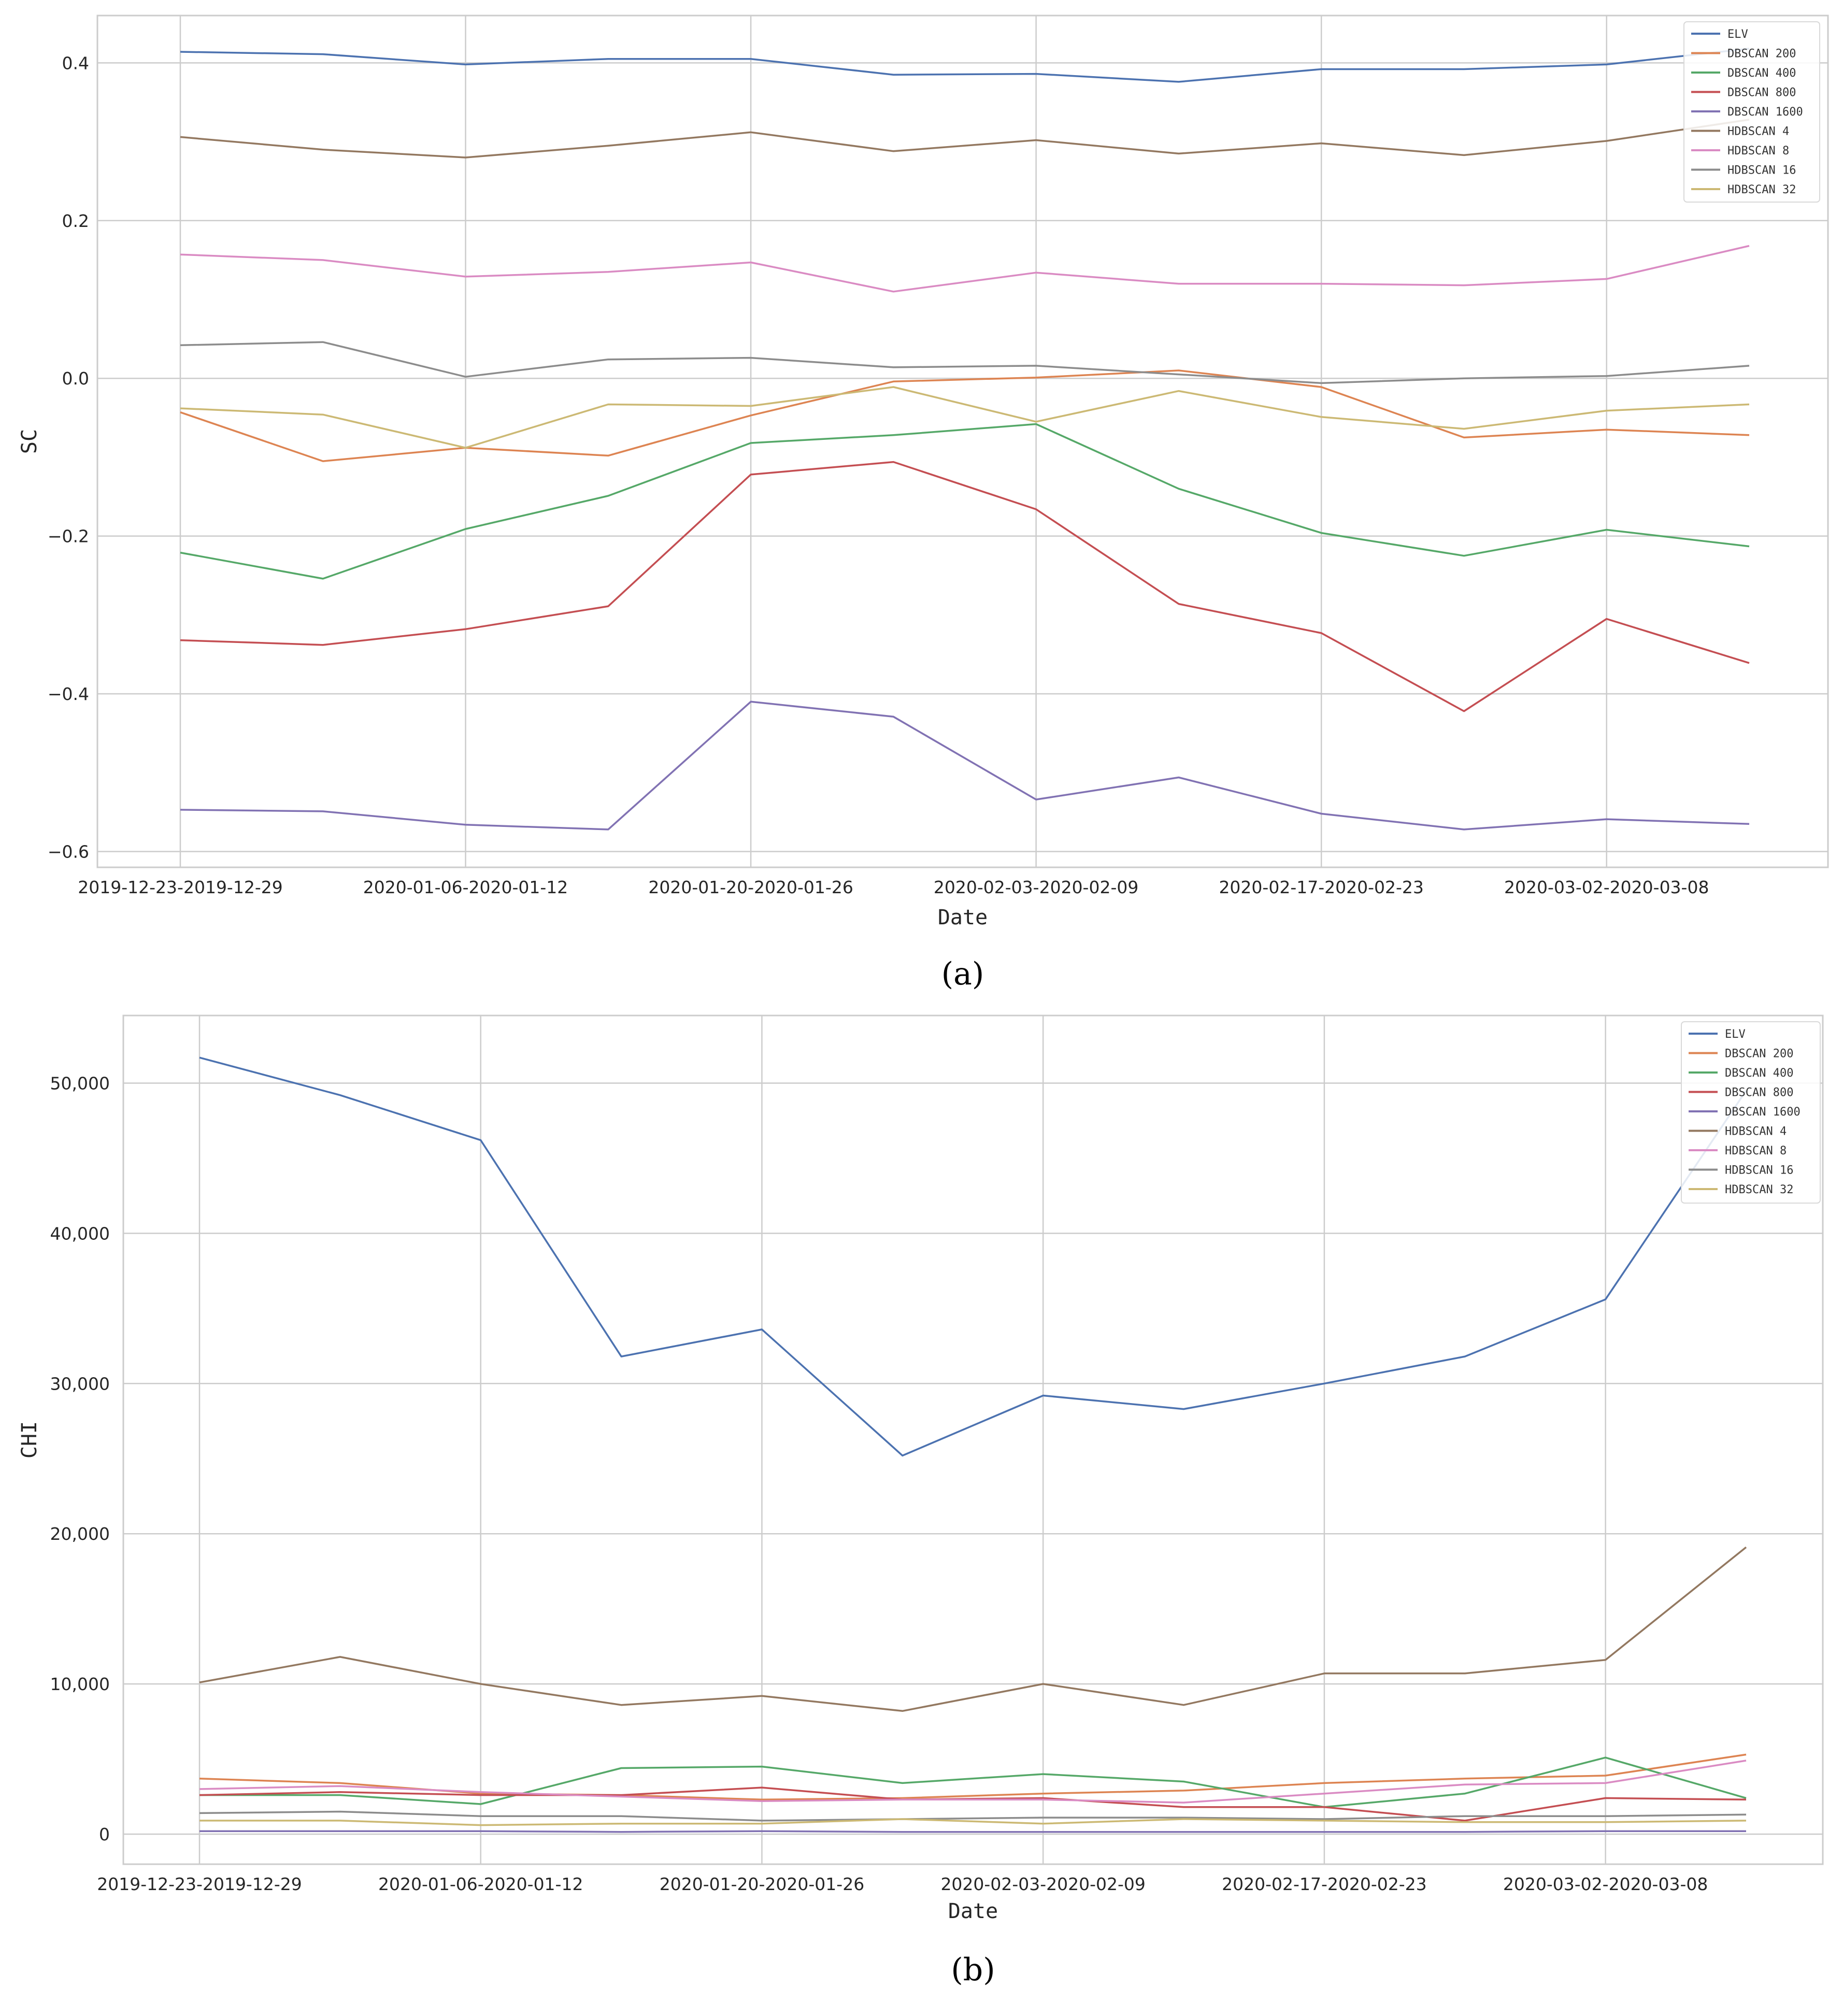 The width and height of the screenshot is (1843, 2016). I want to click on y-tick-label: 20,000, so click(80, 1534).